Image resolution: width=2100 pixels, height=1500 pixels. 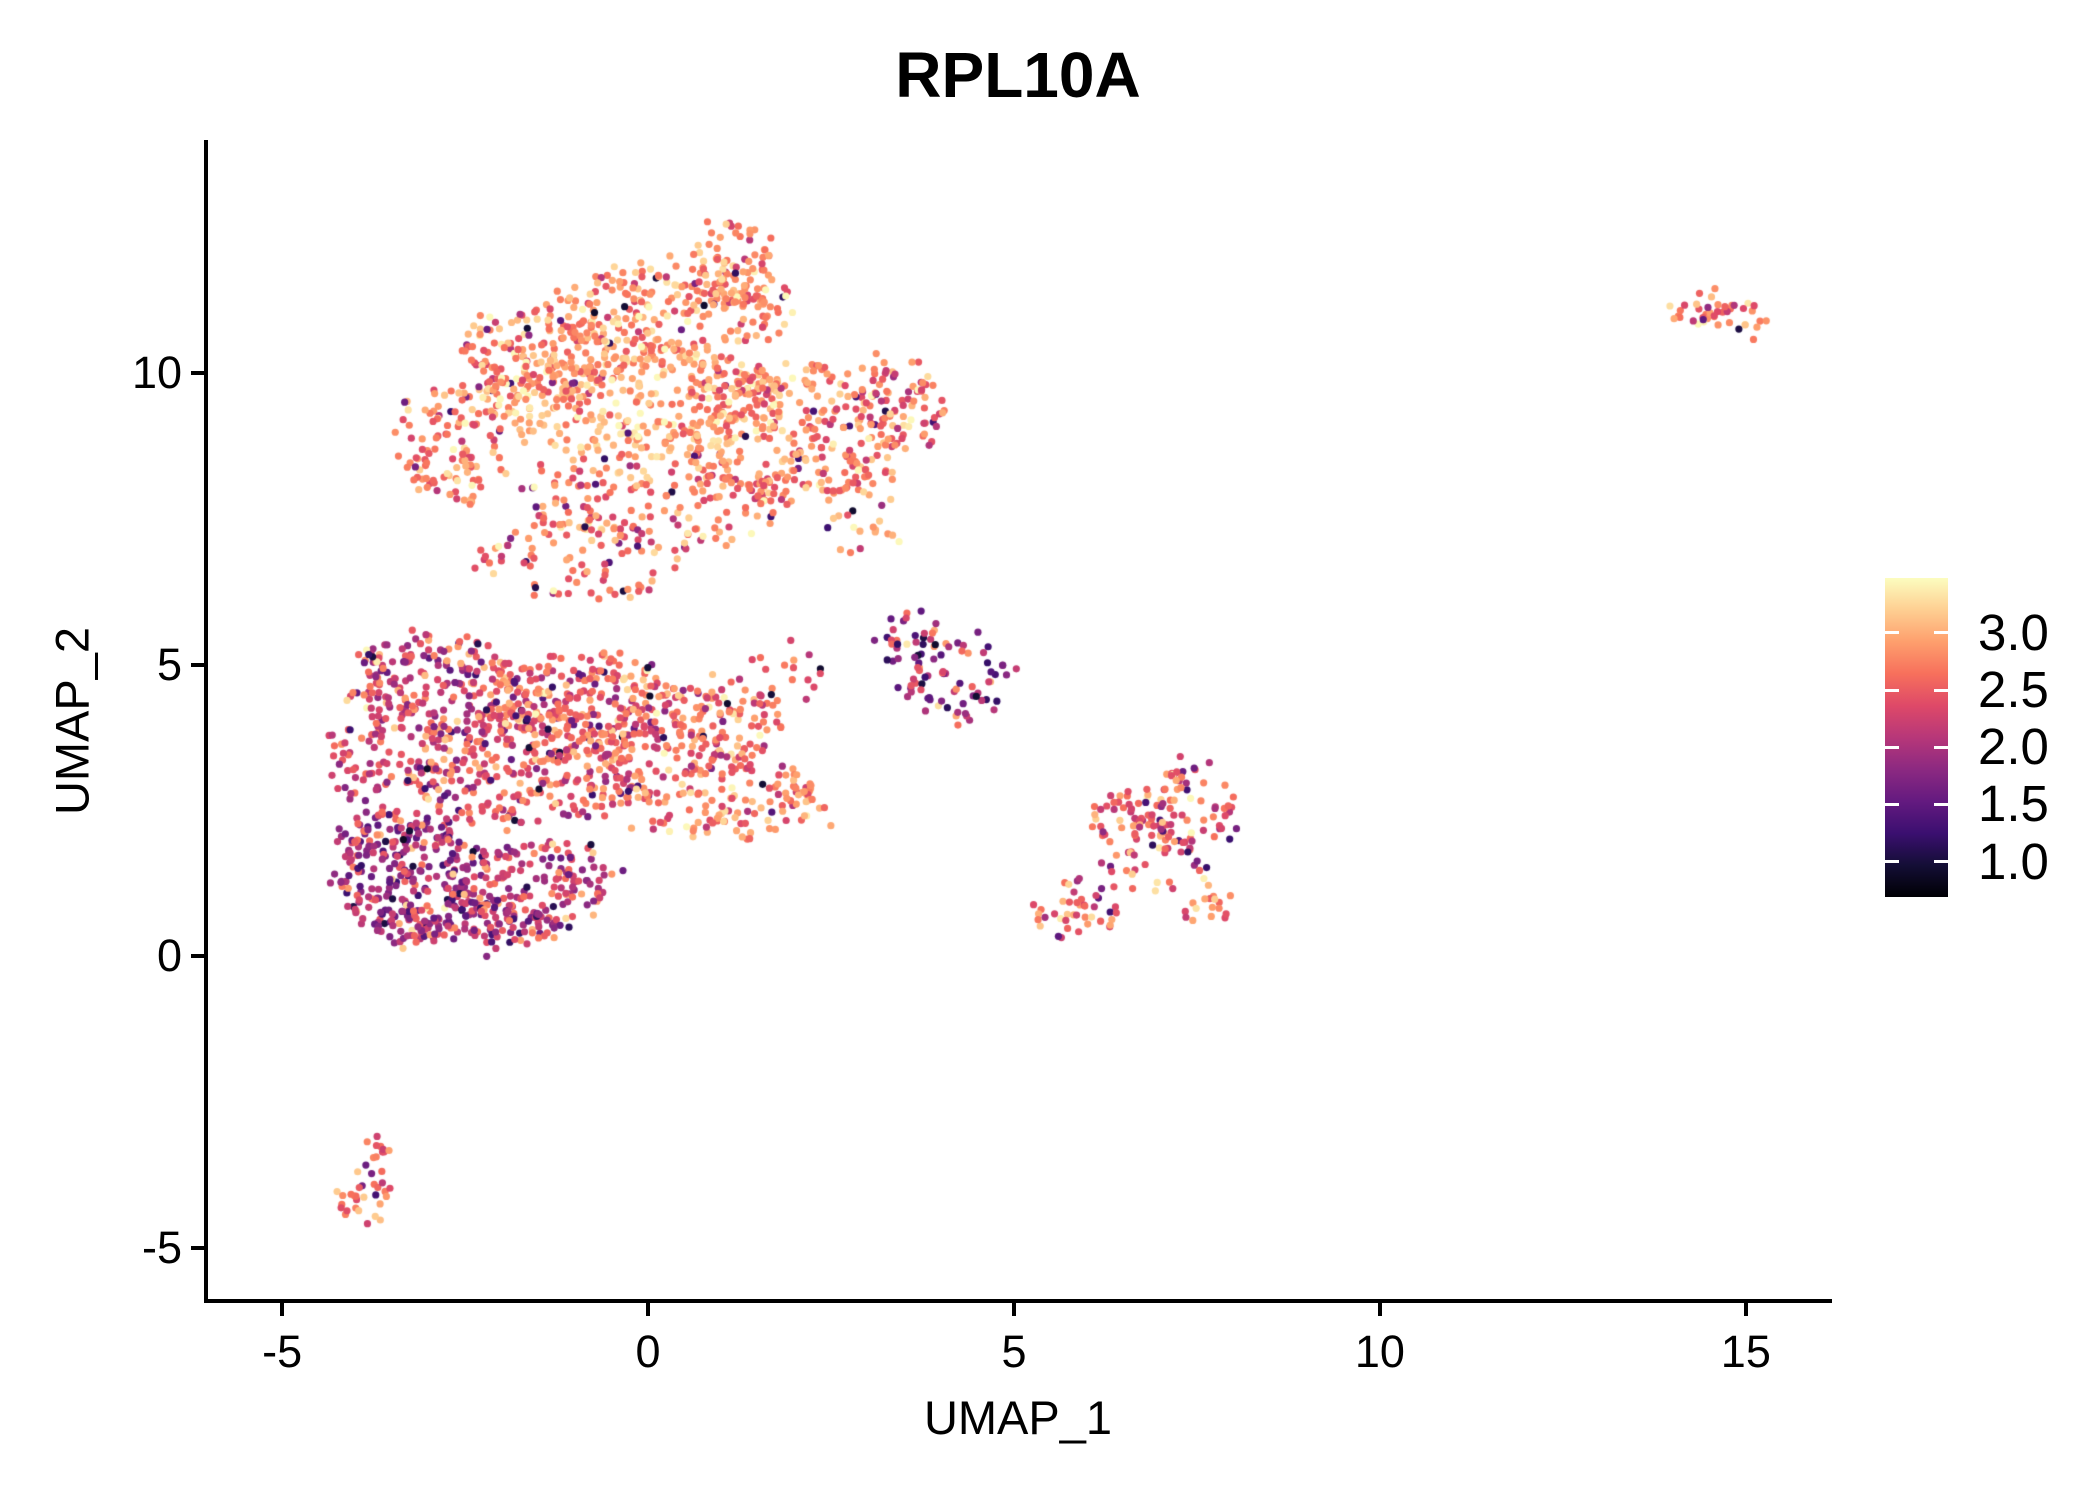 I want to click on y-axis-title: UMAP_2, so click(x=72, y=721).